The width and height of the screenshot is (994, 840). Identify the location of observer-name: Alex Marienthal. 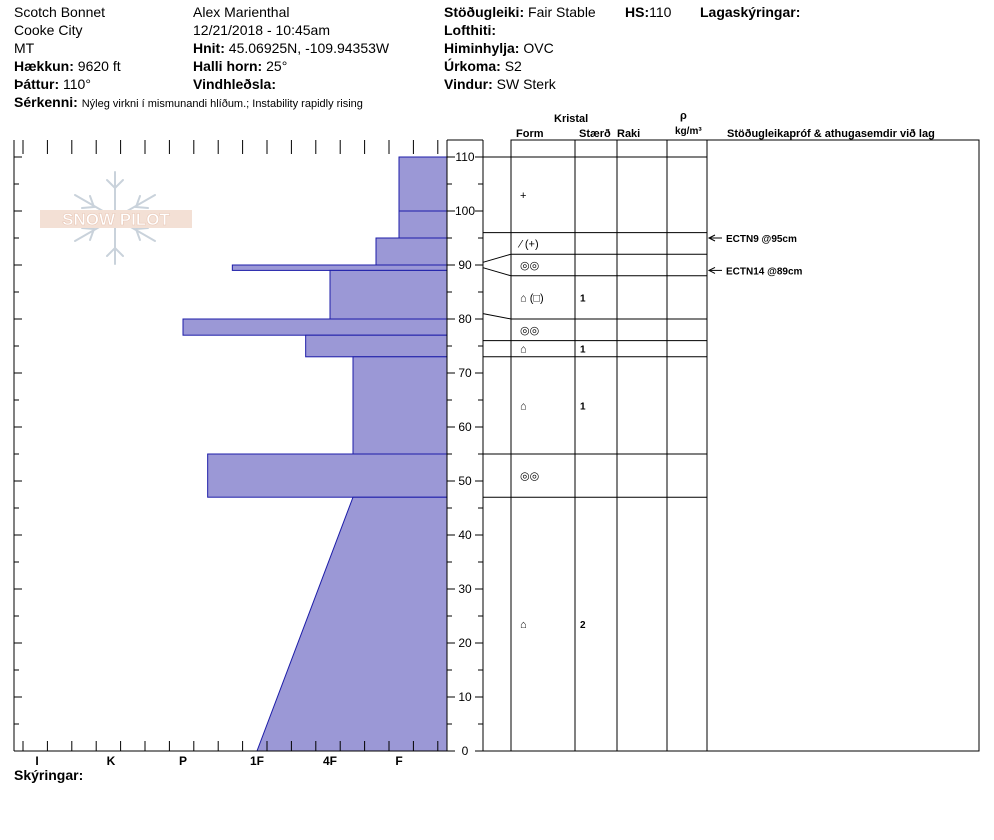
(241, 12).